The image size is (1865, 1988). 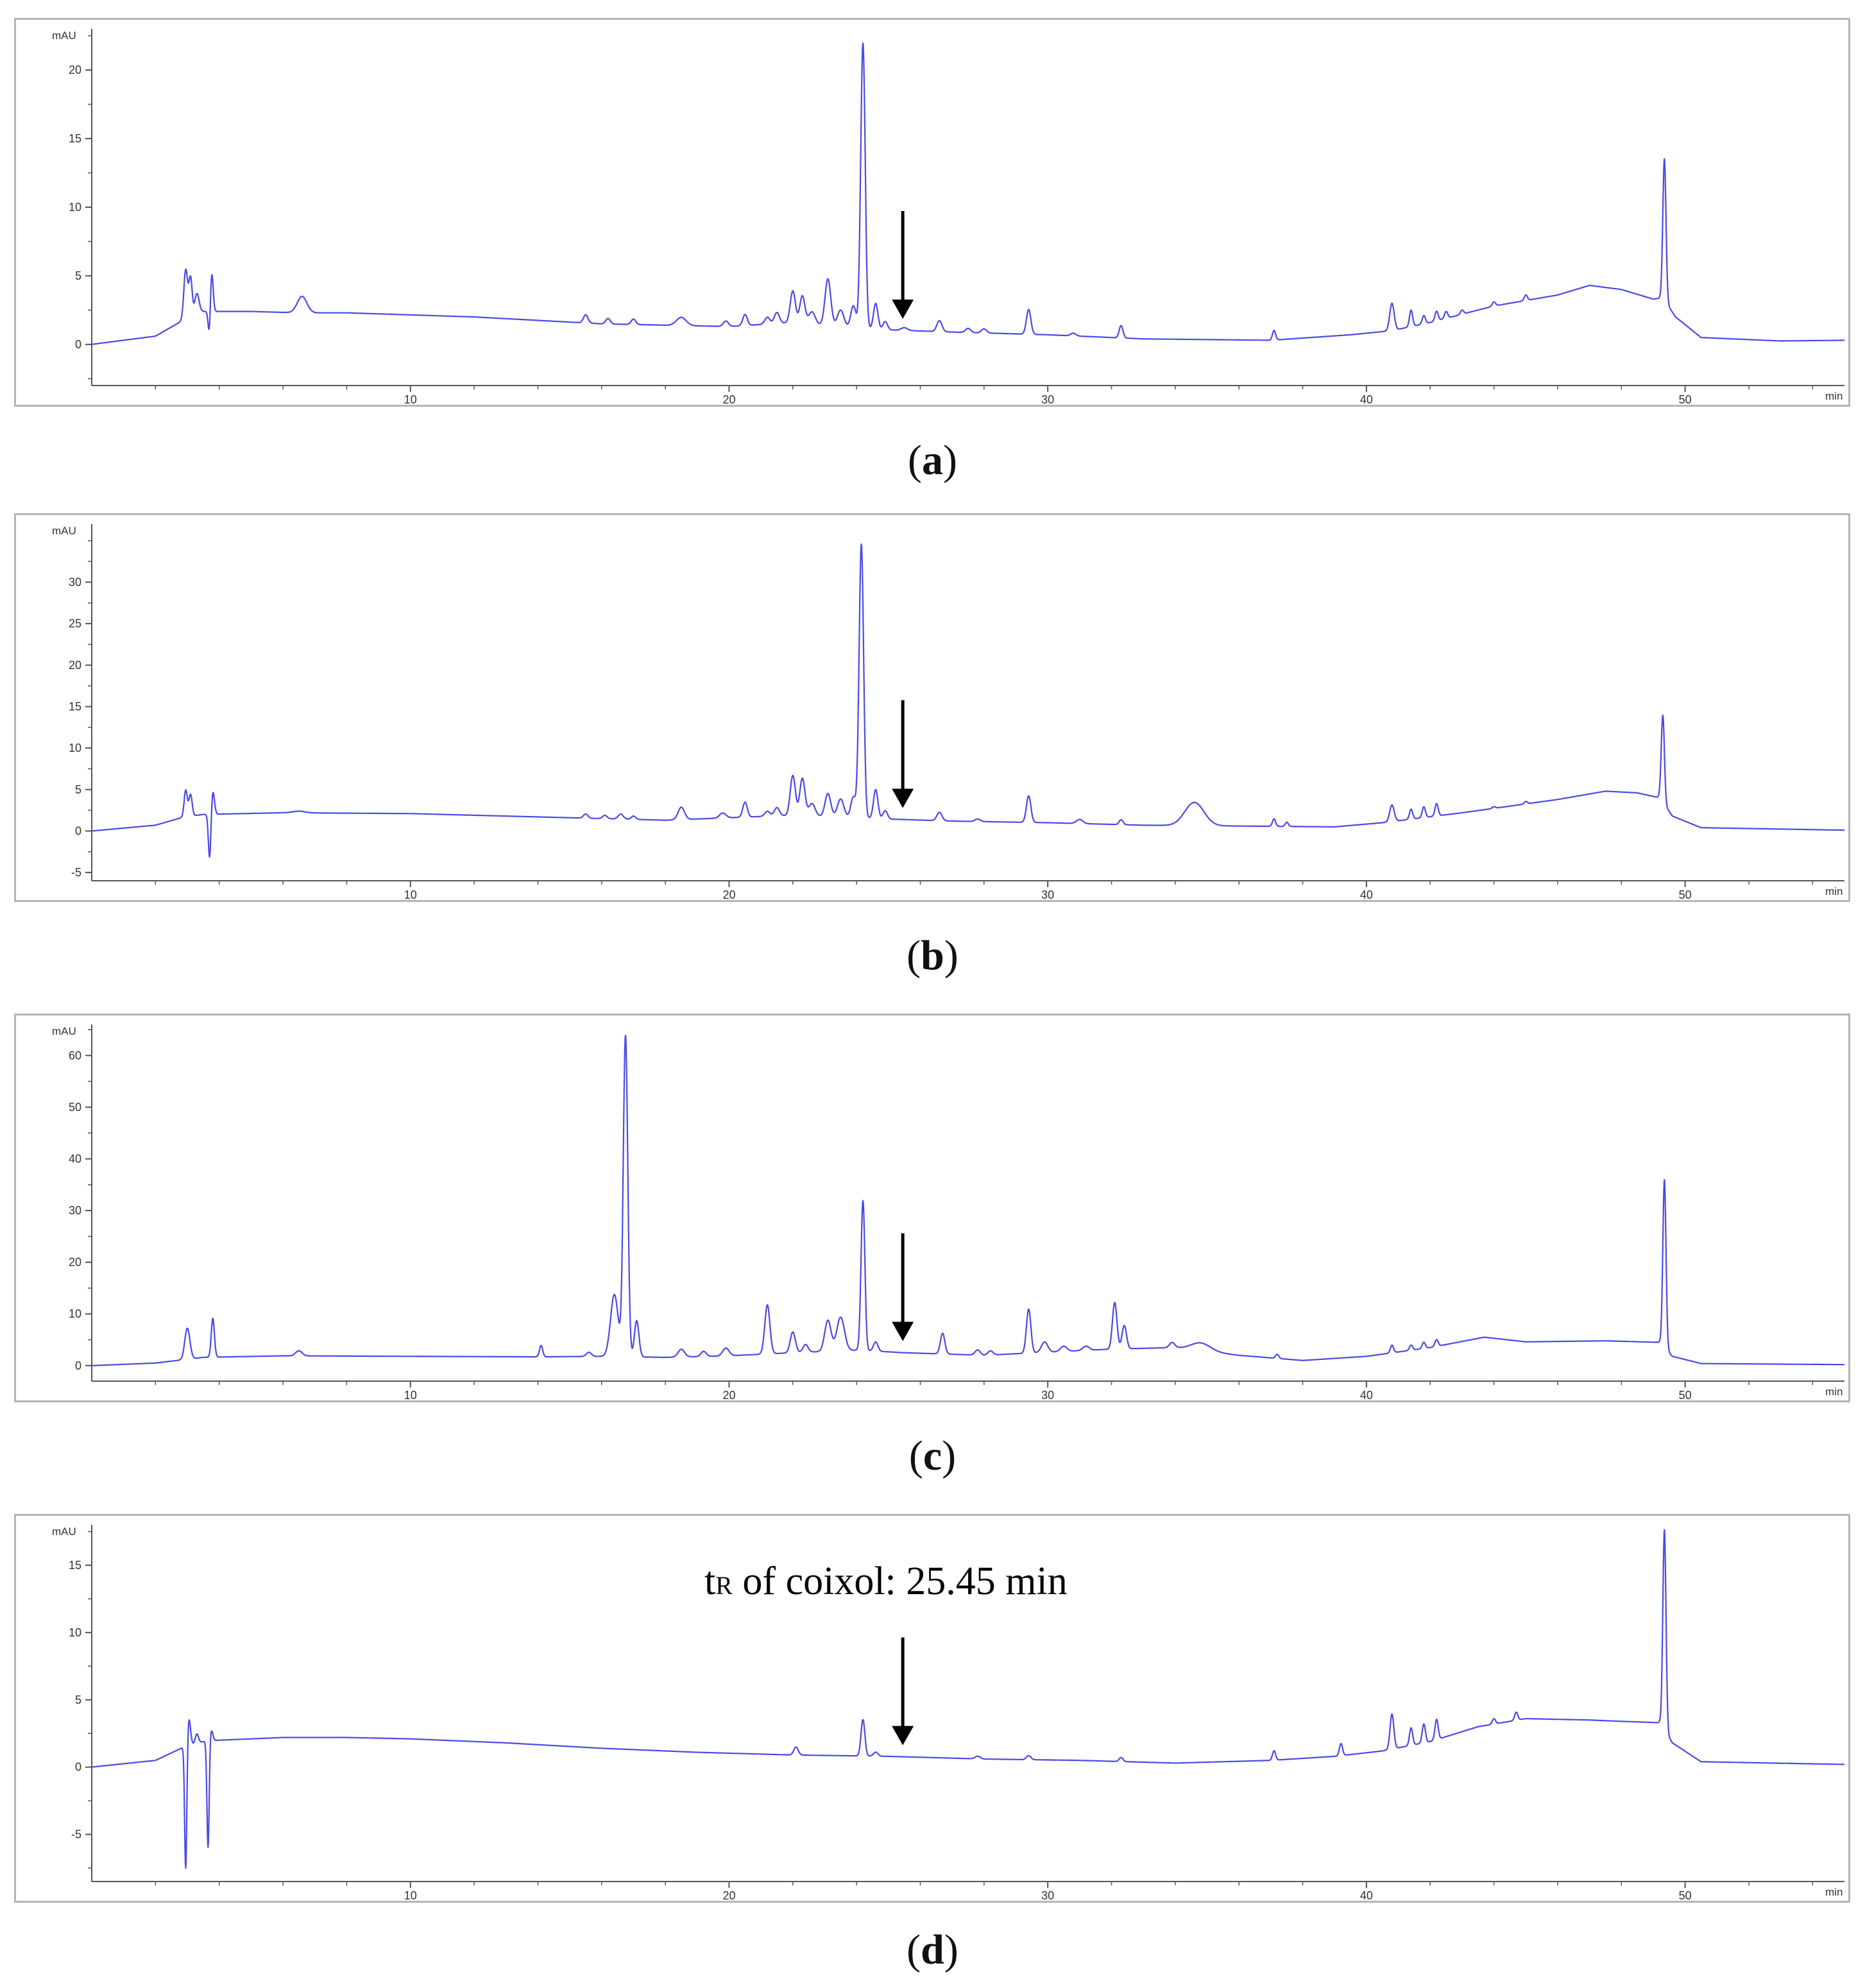 What do you see at coordinates (903, 798) in the screenshot?
I see `retention-arrow-head-b` at bounding box center [903, 798].